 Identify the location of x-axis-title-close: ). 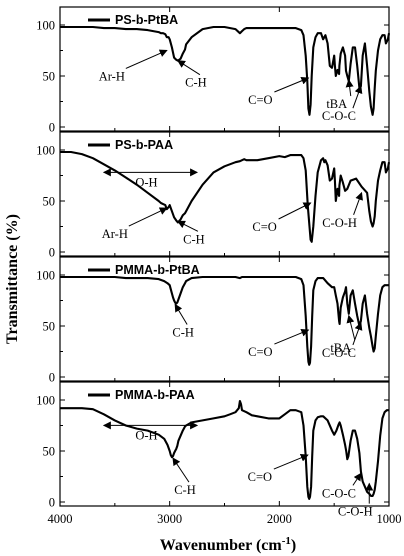
(293, 545).